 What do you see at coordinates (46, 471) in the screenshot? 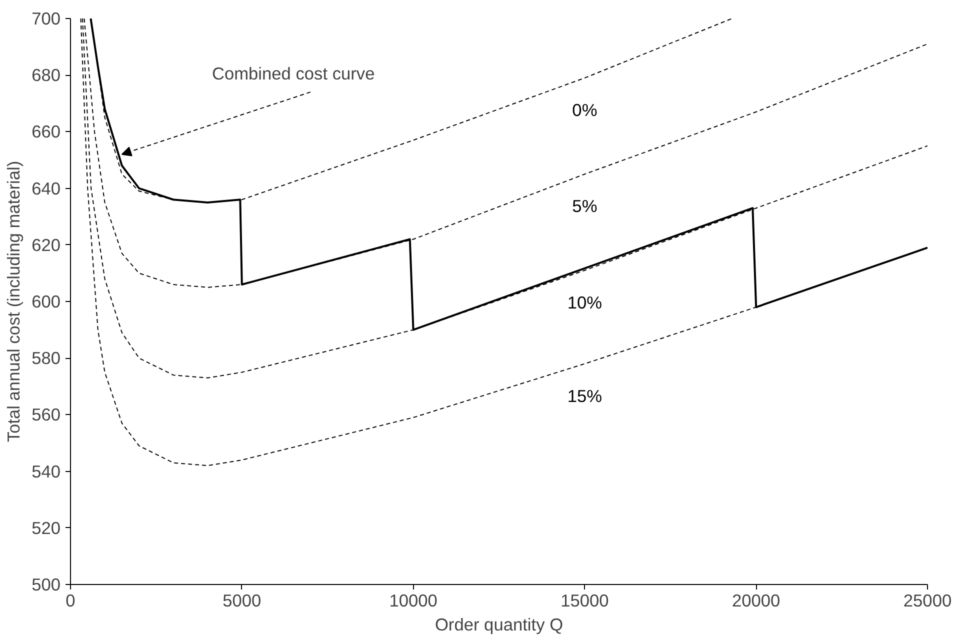
I see `y-tick-label: 540` at bounding box center [46, 471].